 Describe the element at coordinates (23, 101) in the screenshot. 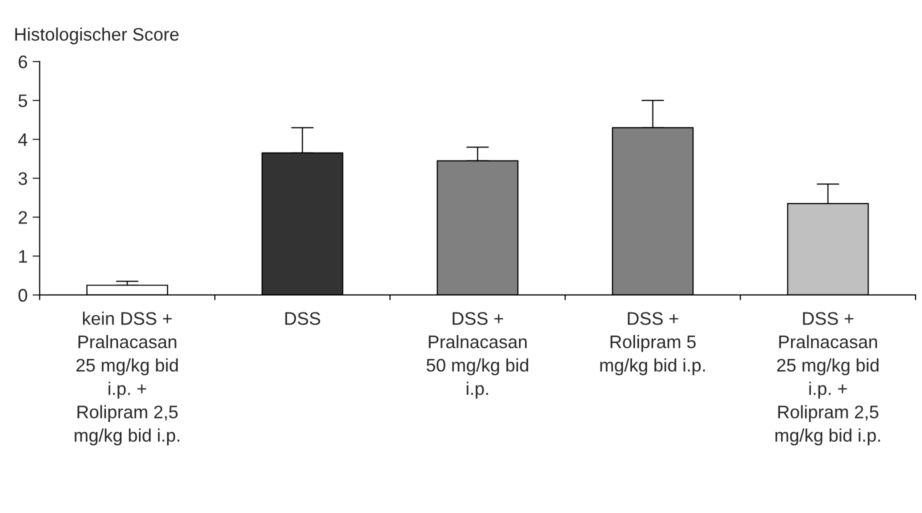

I see `y-tick-label: 5` at that location.